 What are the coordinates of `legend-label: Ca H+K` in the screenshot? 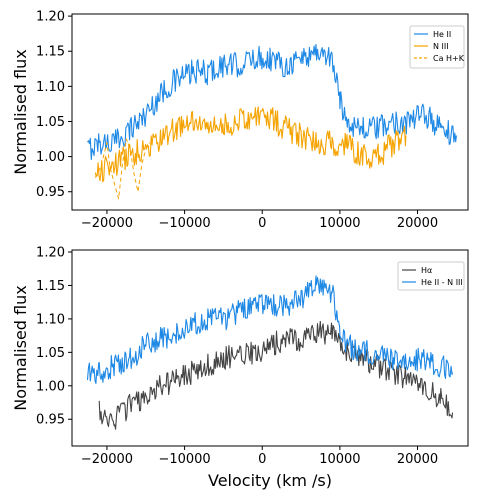 It's located at (449, 58).